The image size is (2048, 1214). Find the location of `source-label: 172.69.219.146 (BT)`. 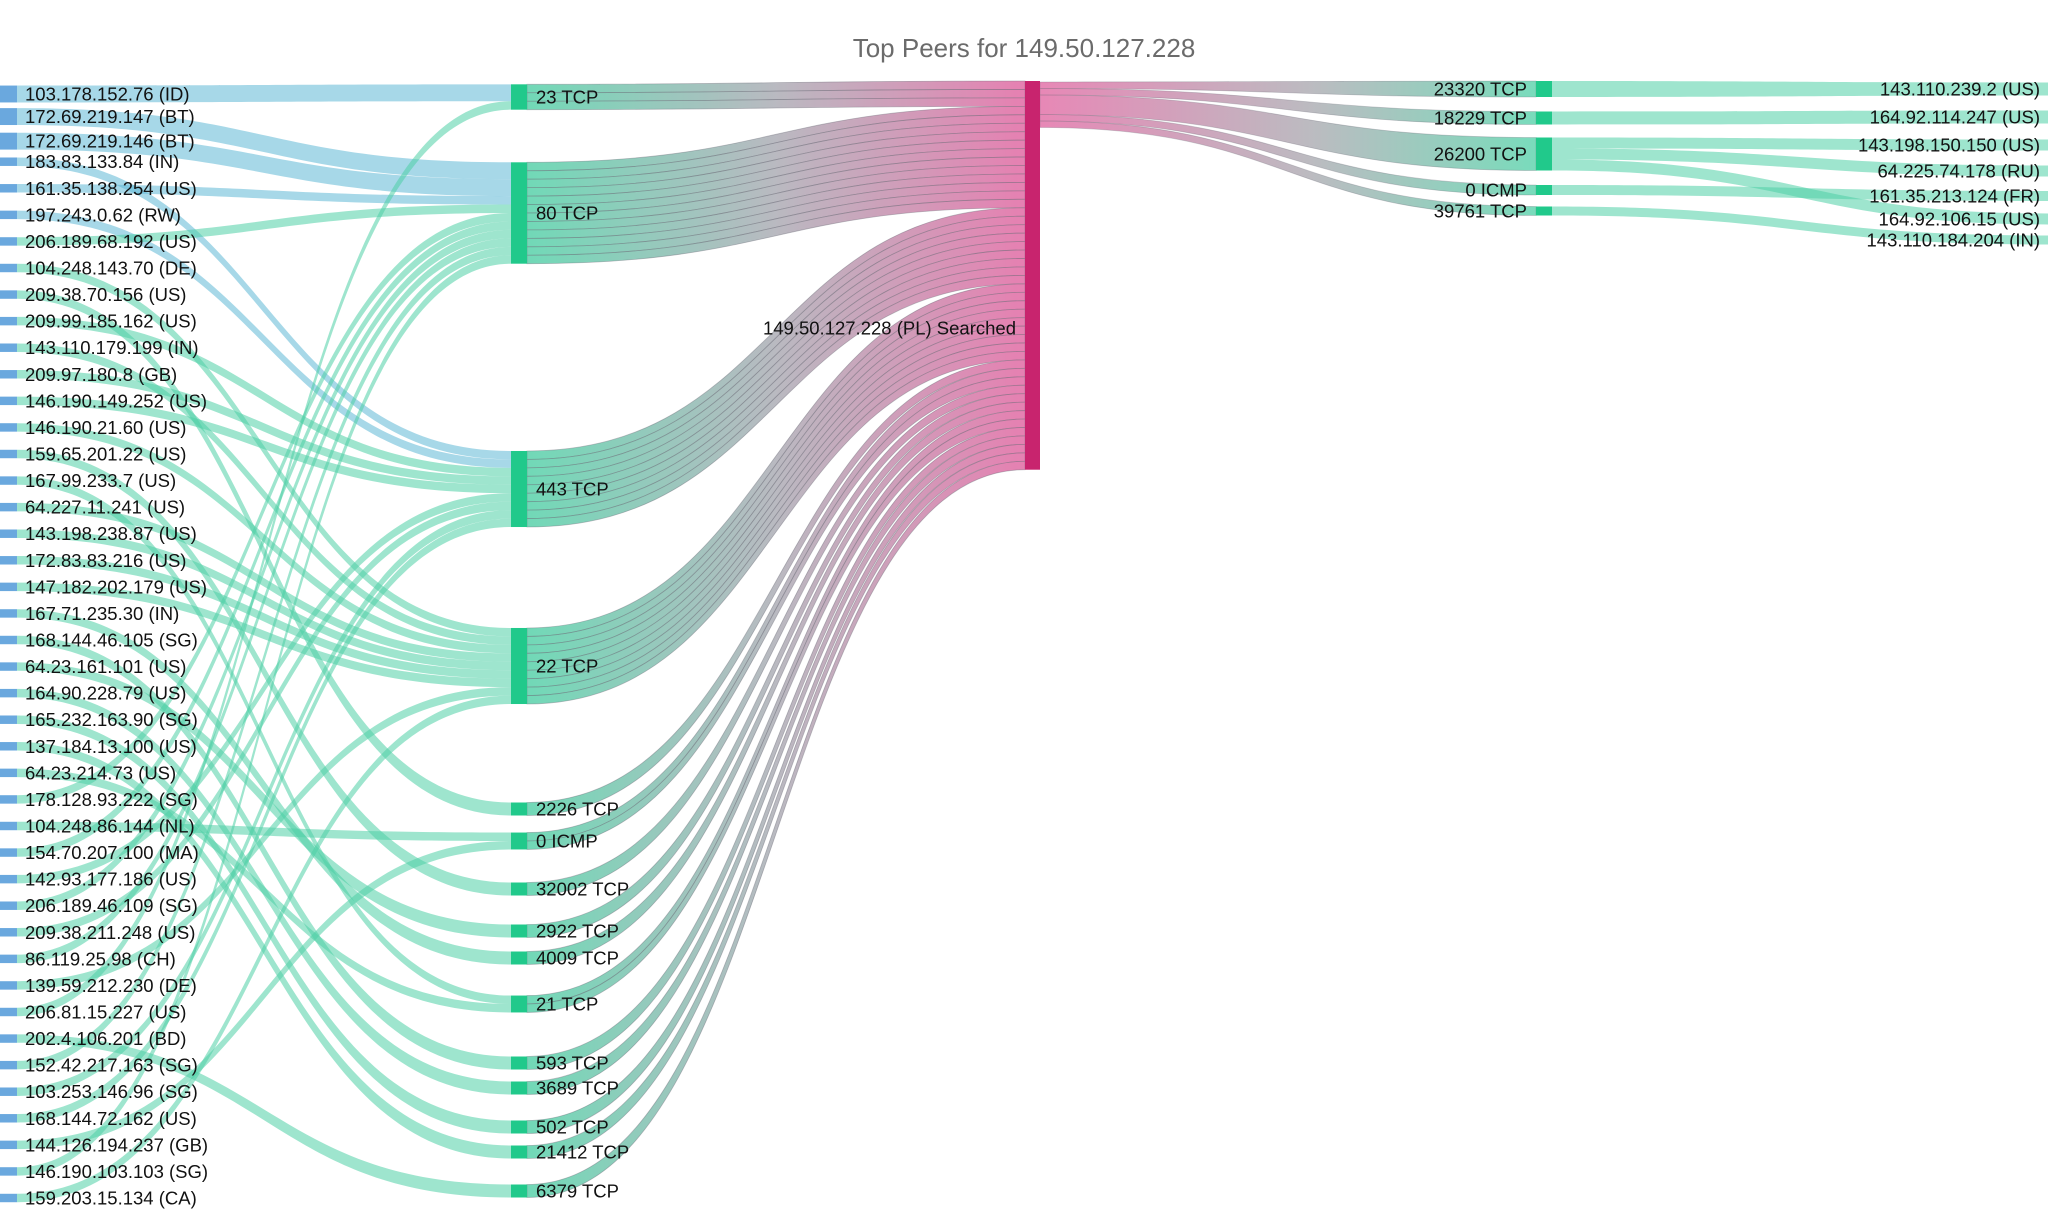

source-label: 172.69.219.146 (BT) is located at coordinates (110, 141).